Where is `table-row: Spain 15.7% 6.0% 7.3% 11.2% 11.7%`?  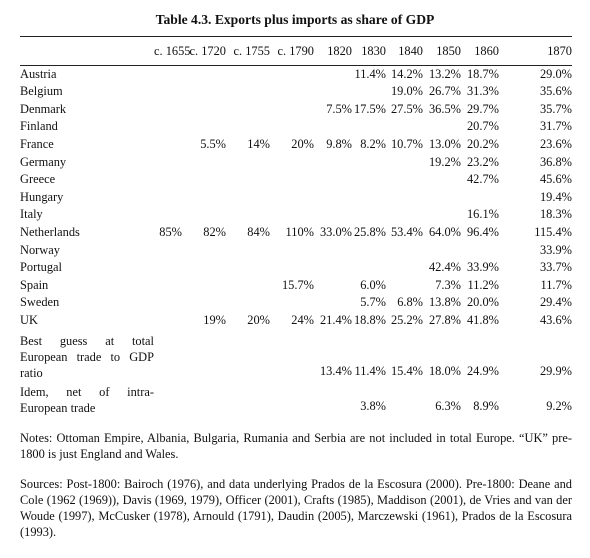
table-row: Spain 15.7% 6.0% 7.3% 11.2% 11.7% is located at coordinates (296, 286).